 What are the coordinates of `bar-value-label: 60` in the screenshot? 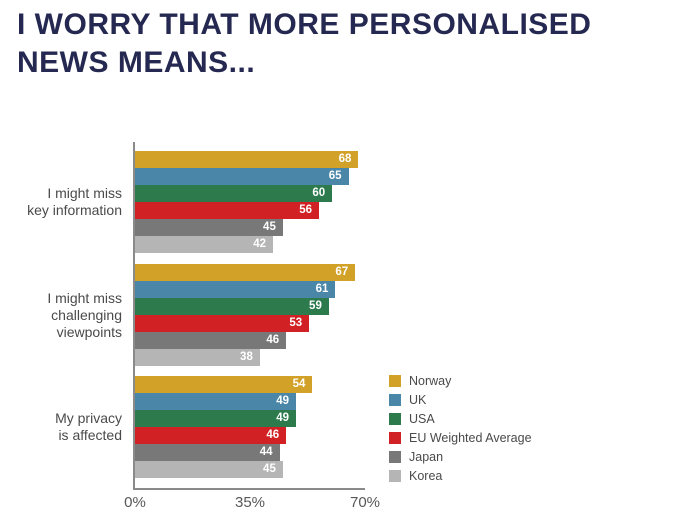 It's located at (319, 193).